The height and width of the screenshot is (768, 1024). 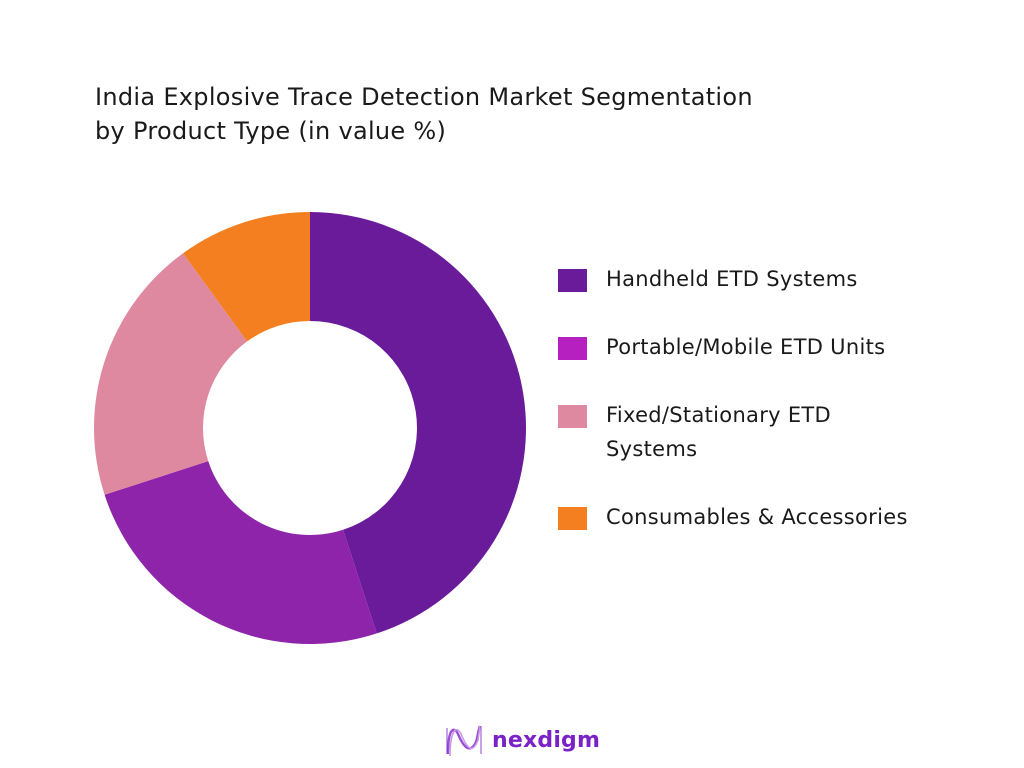 What do you see at coordinates (546, 740) in the screenshot?
I see `brand-name: nexdigm` at bounding box center [546, 740].